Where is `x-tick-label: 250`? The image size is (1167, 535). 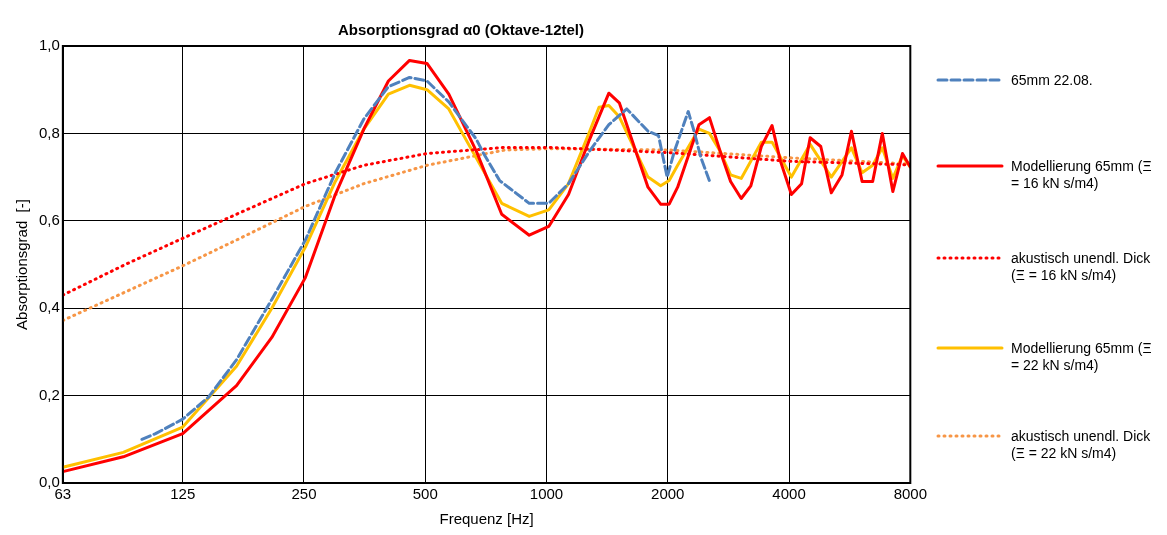 x-tick-label: 250 is located at coordinates (304, 494).